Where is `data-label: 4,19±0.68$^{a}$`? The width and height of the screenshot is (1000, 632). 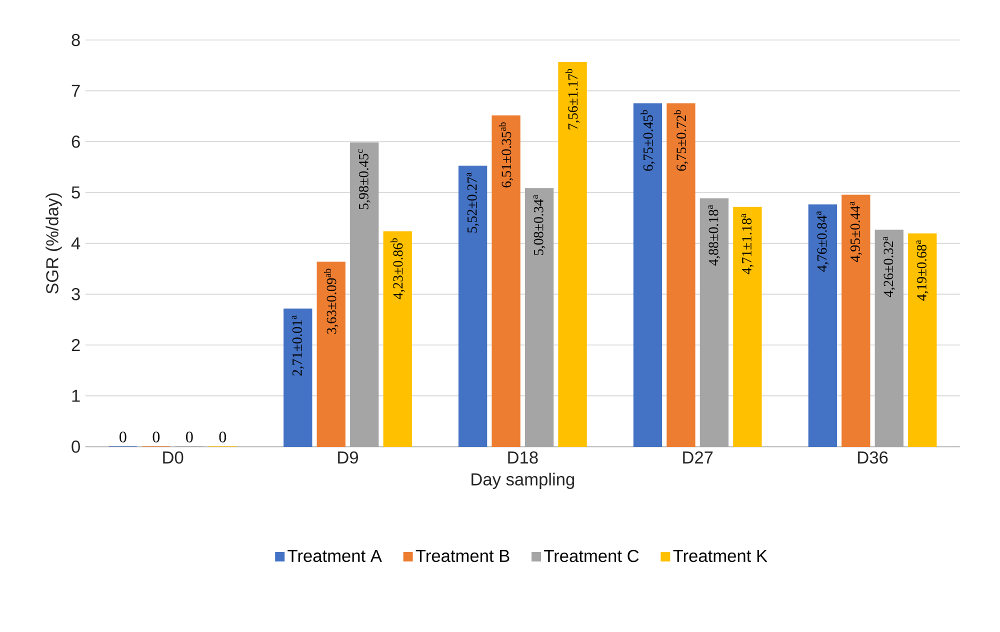
data-label: 4,19±0.68$^{a}$ is located at coordinates (922, 270).